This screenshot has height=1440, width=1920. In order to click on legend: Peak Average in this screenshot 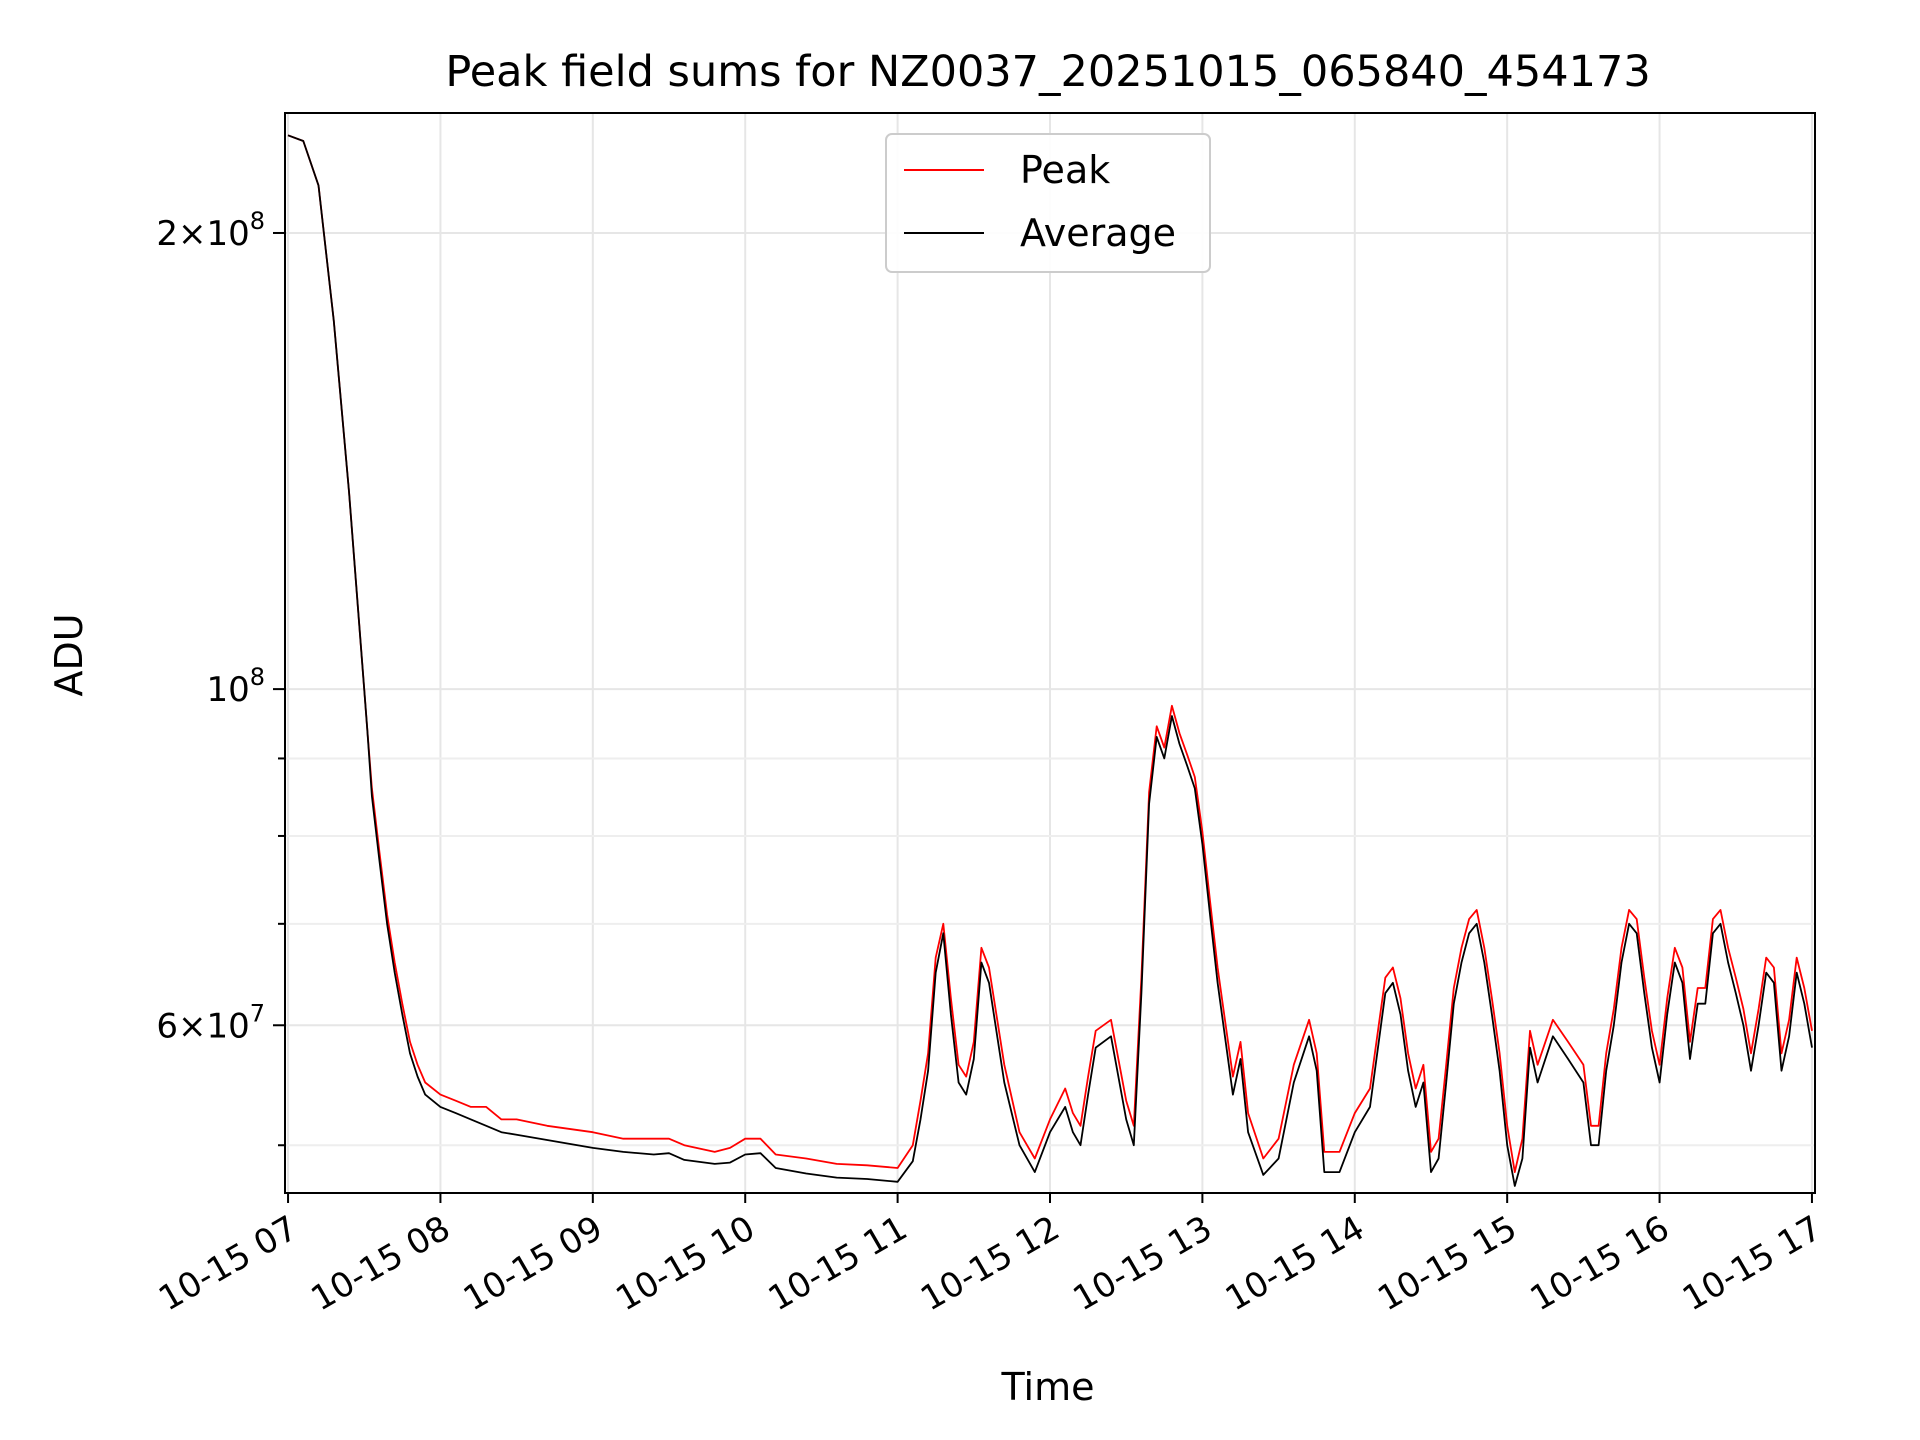, I will do `click(1048, 203)`.